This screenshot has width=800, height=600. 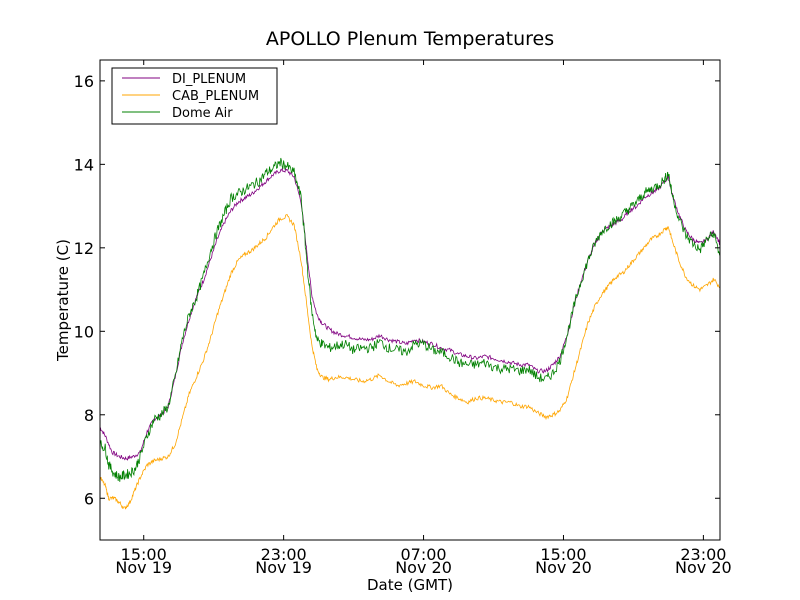 What do you see at coordinates (423, 554) in the screenshot?
I see `x-tick-label-time: 07:00` at bounding box center [423, 554].